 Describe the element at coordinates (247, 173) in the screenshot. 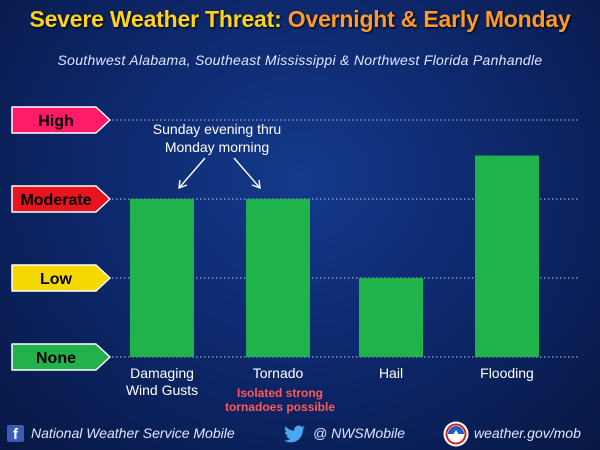

I see `annotation-arrow-right` at that location.